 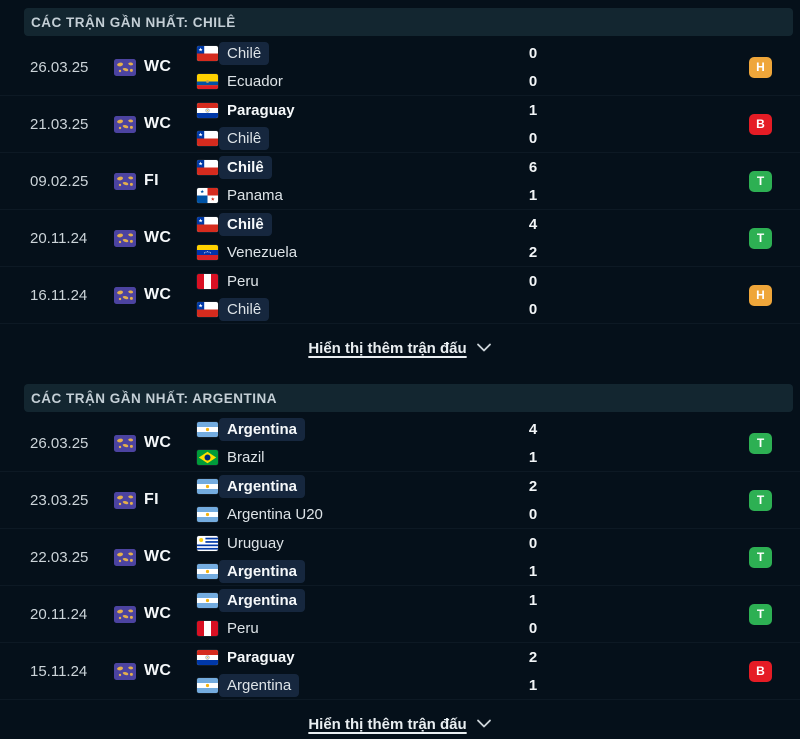 What do you see at coordinates (408, 22) in the screenshot?
I see `section-header: CÁC TRẬN GẦN NHẤT: CHILÊ` at bounding box center [408, 22].